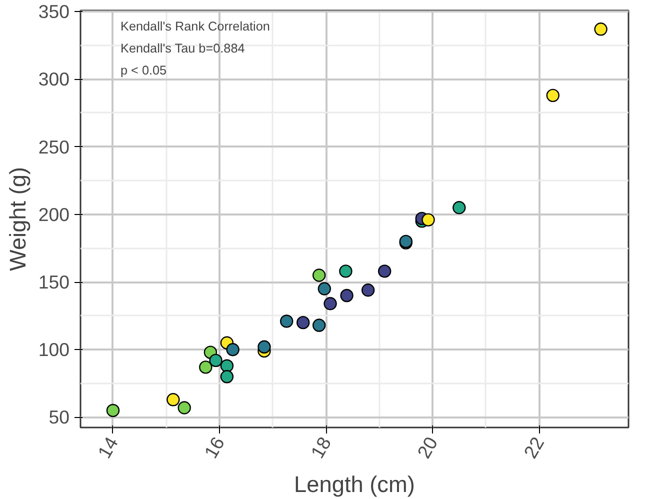 The height and width of the screenshot is (499, 652). What do you see at coordinates (54, 214) in the screenshot?
I see `y-tick-label: 200` at bounding box center [54, 214].